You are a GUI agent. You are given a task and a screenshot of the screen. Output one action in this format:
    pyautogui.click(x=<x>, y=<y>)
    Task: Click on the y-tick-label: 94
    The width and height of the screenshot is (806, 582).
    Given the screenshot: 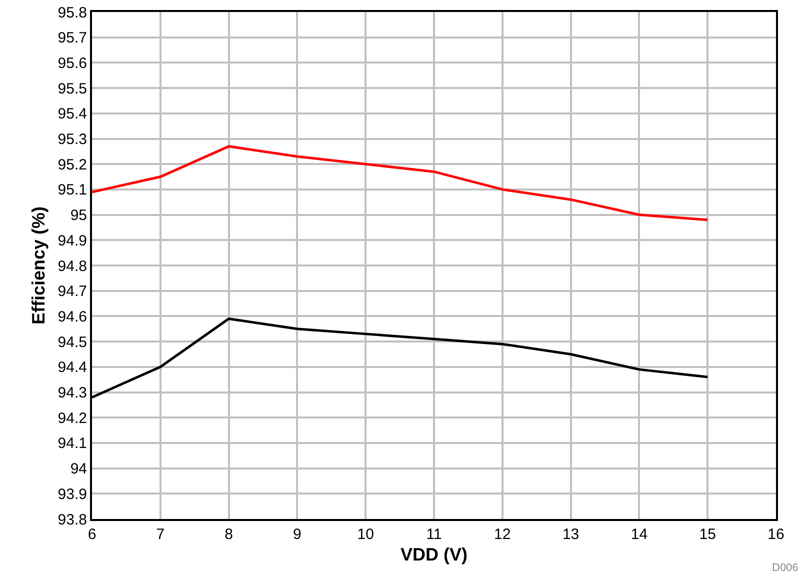 What is the action you would take?
    pyautogui.click(x=78, y=469)
    